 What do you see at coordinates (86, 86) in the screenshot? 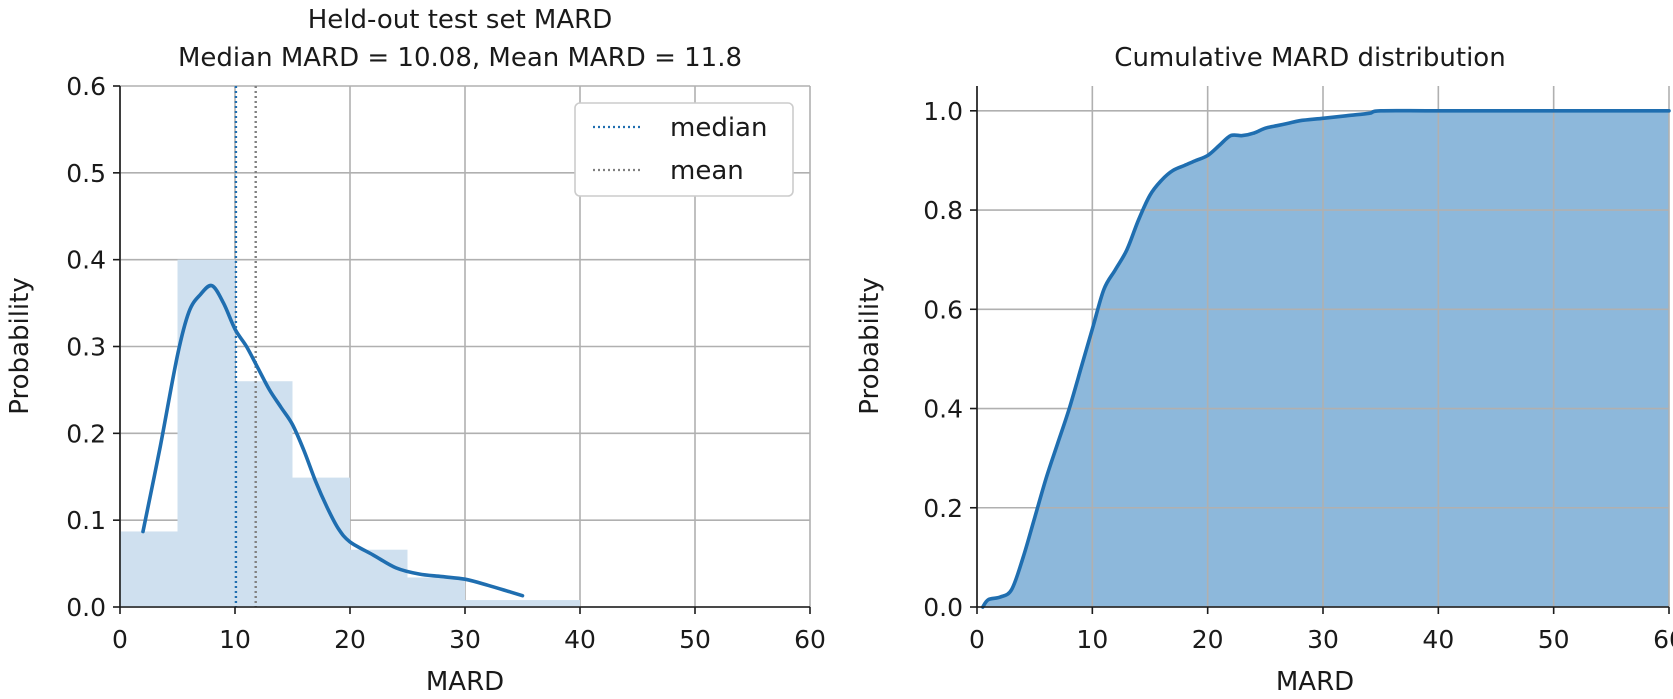
I see `left-y-tick-label: 0.6` at bounding box center [86, 86].